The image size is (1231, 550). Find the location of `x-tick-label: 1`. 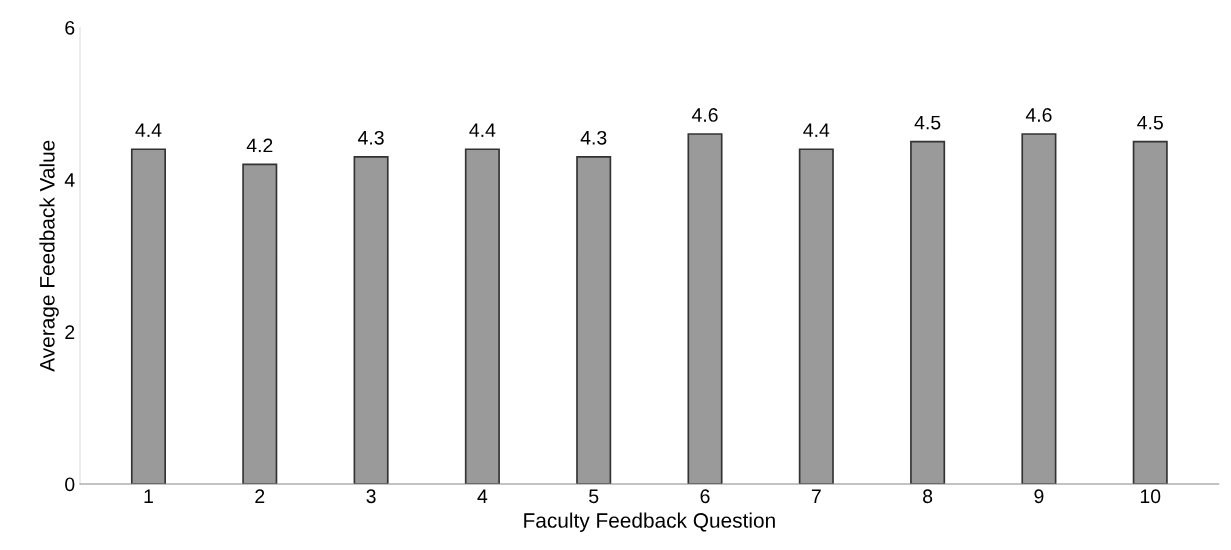

x-tick-label: 1 is located at coordinates (148, 496).